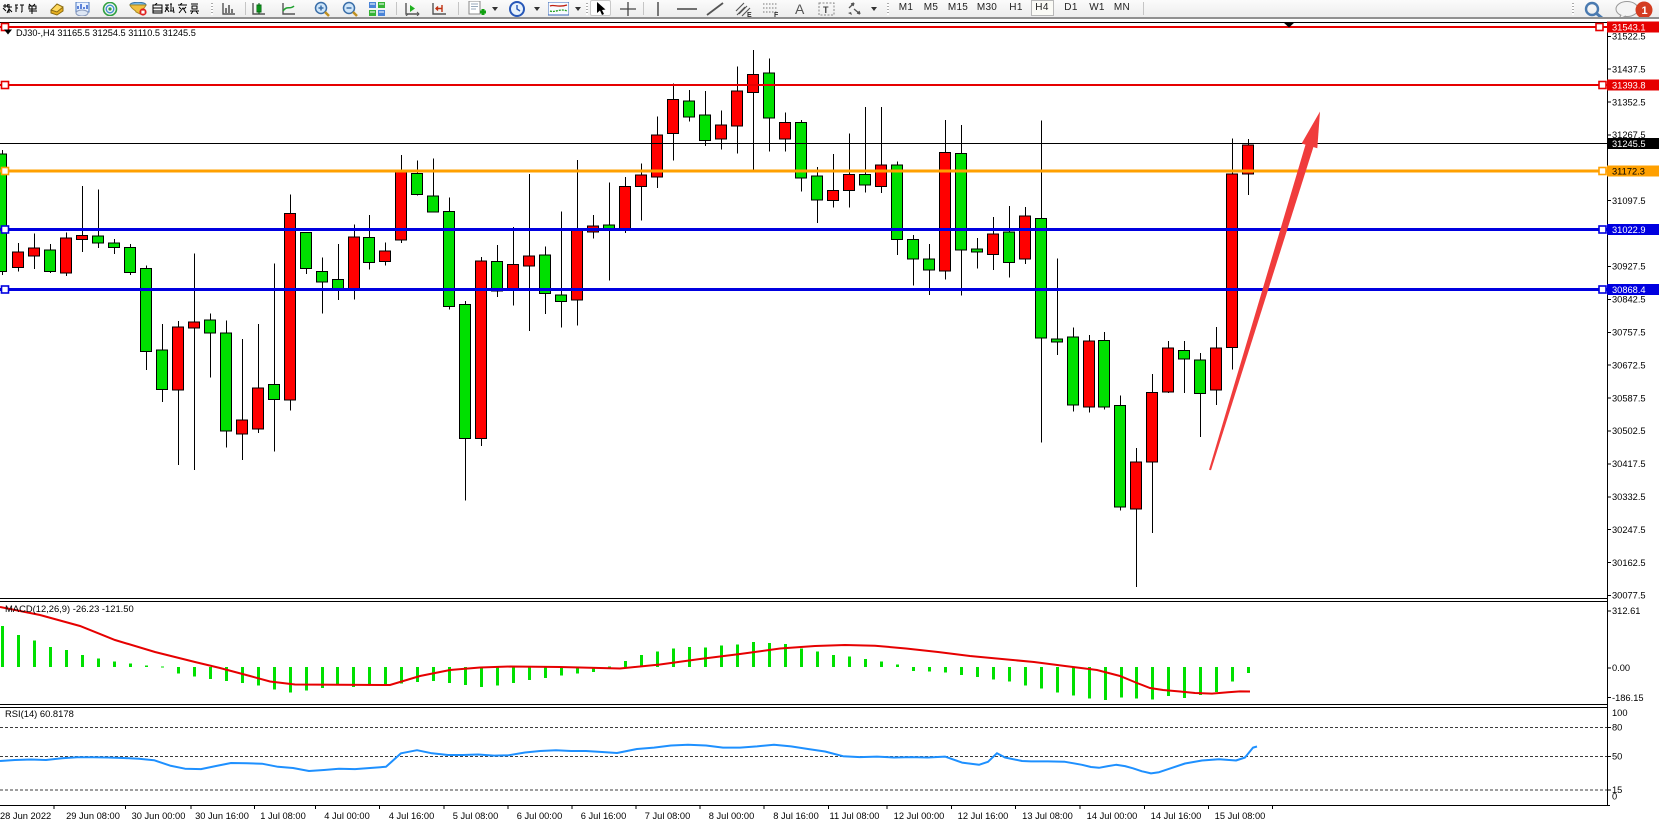 Image resolution: width=1659 pixels, height=827 pixels. I want to click on svg-text: 30757.5, so click(1629, 333).